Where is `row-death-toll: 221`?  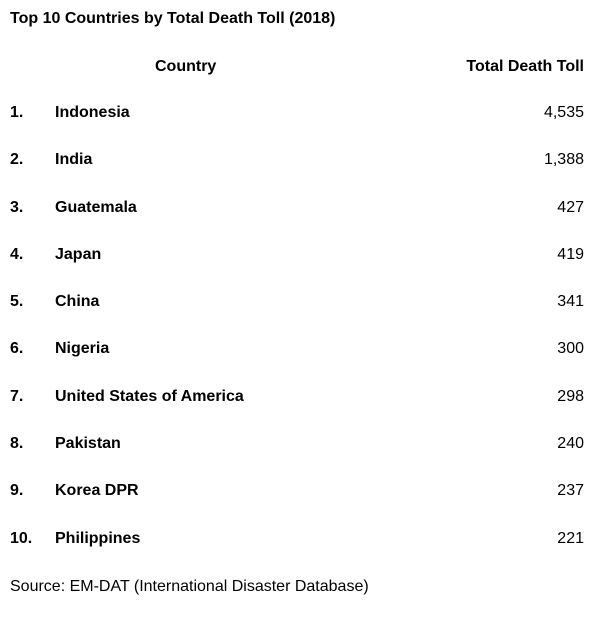
row-death-toll: 221 is located at coordinates (570, 538).